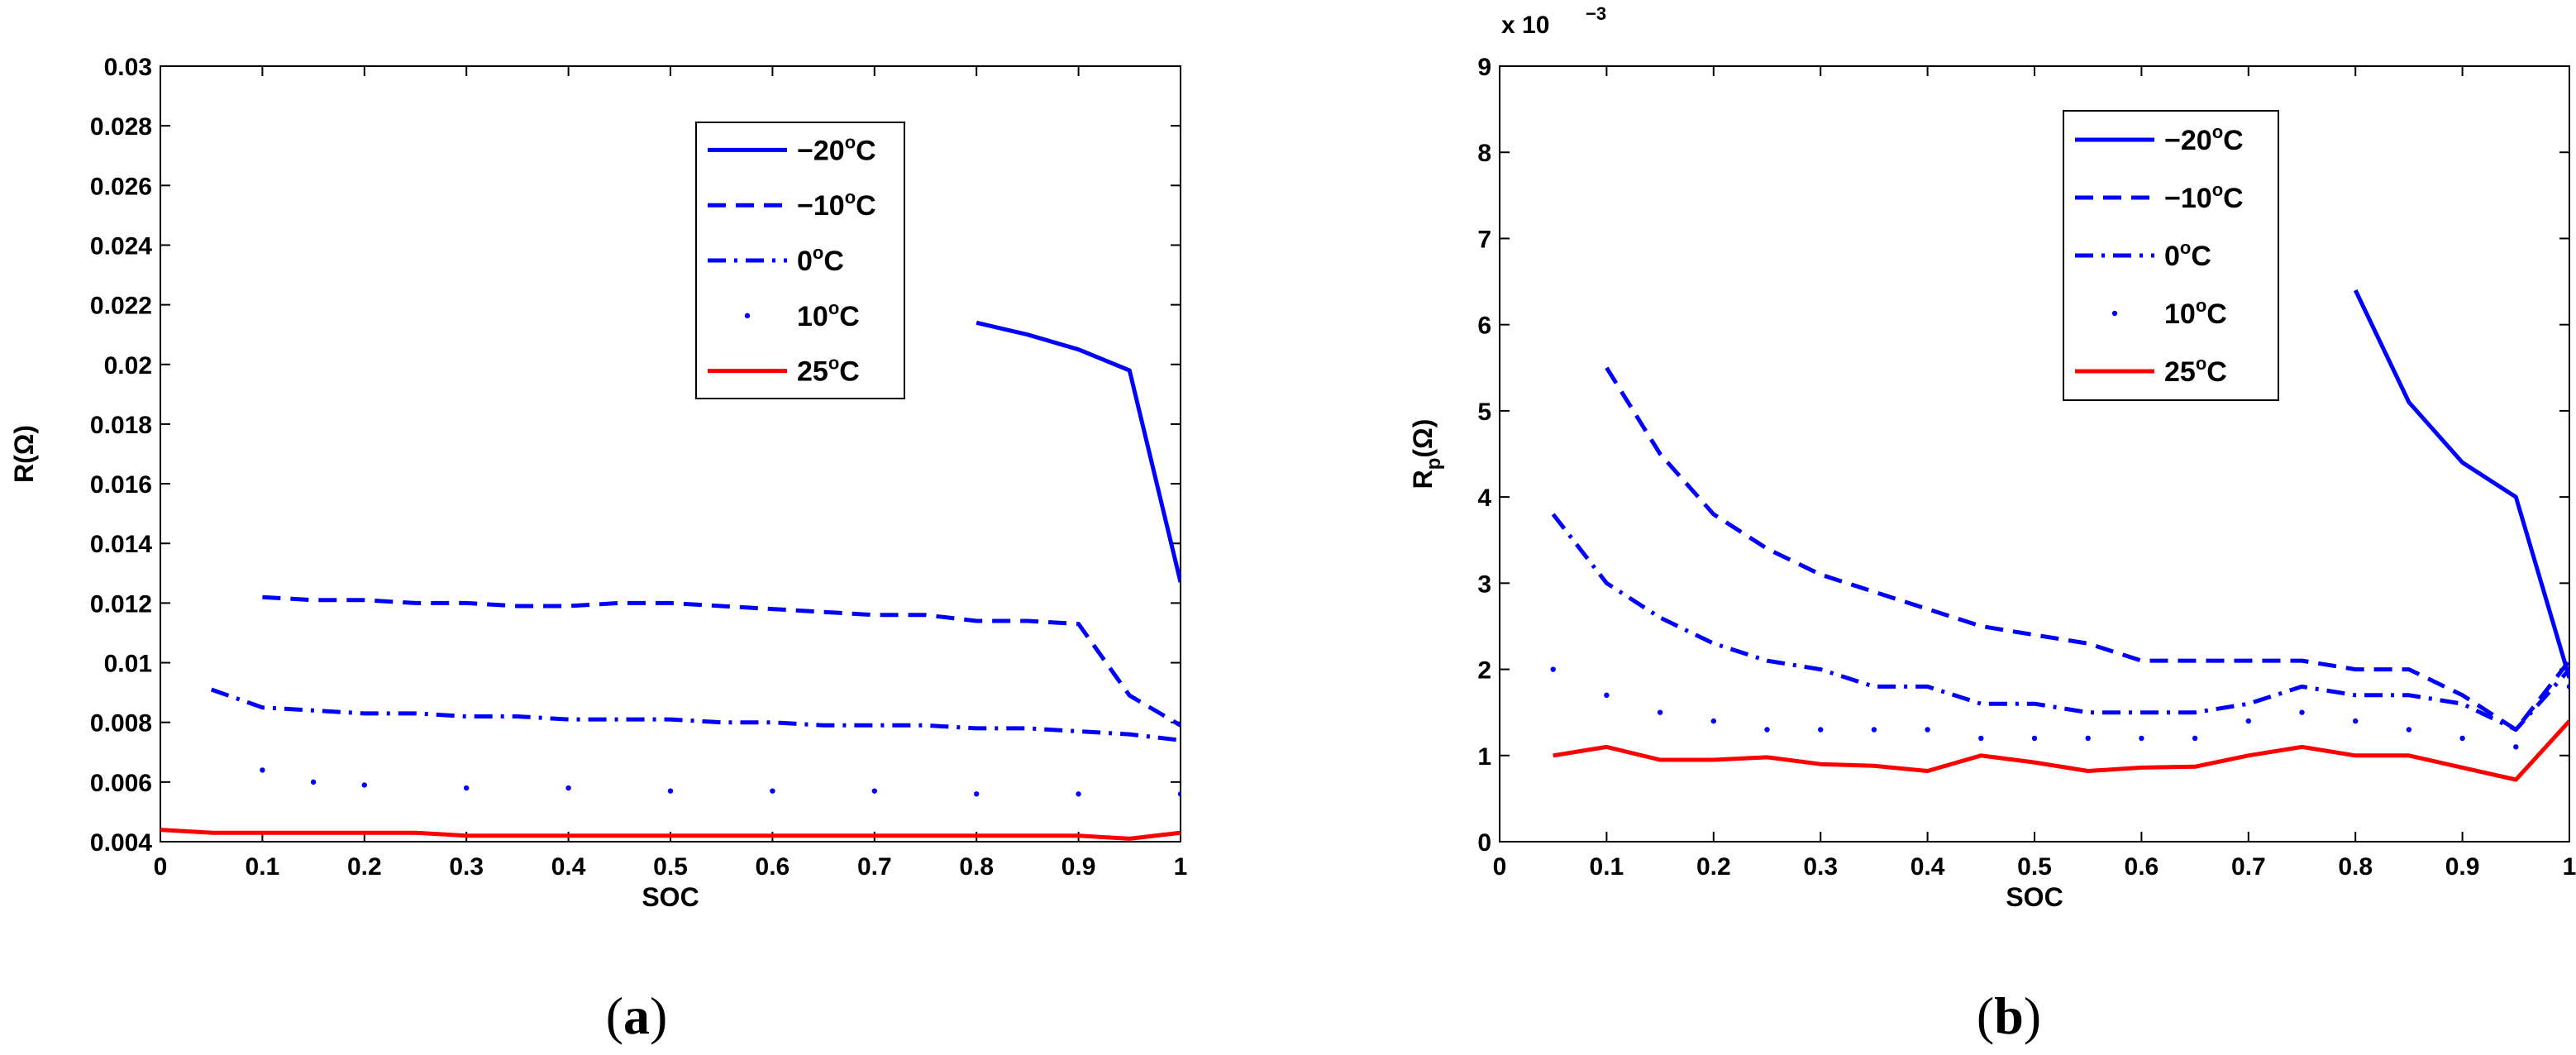 The width and height of the screenshot is (2576, 1055). I want to click on y-axis-label-main: R, so click(1423, 479).